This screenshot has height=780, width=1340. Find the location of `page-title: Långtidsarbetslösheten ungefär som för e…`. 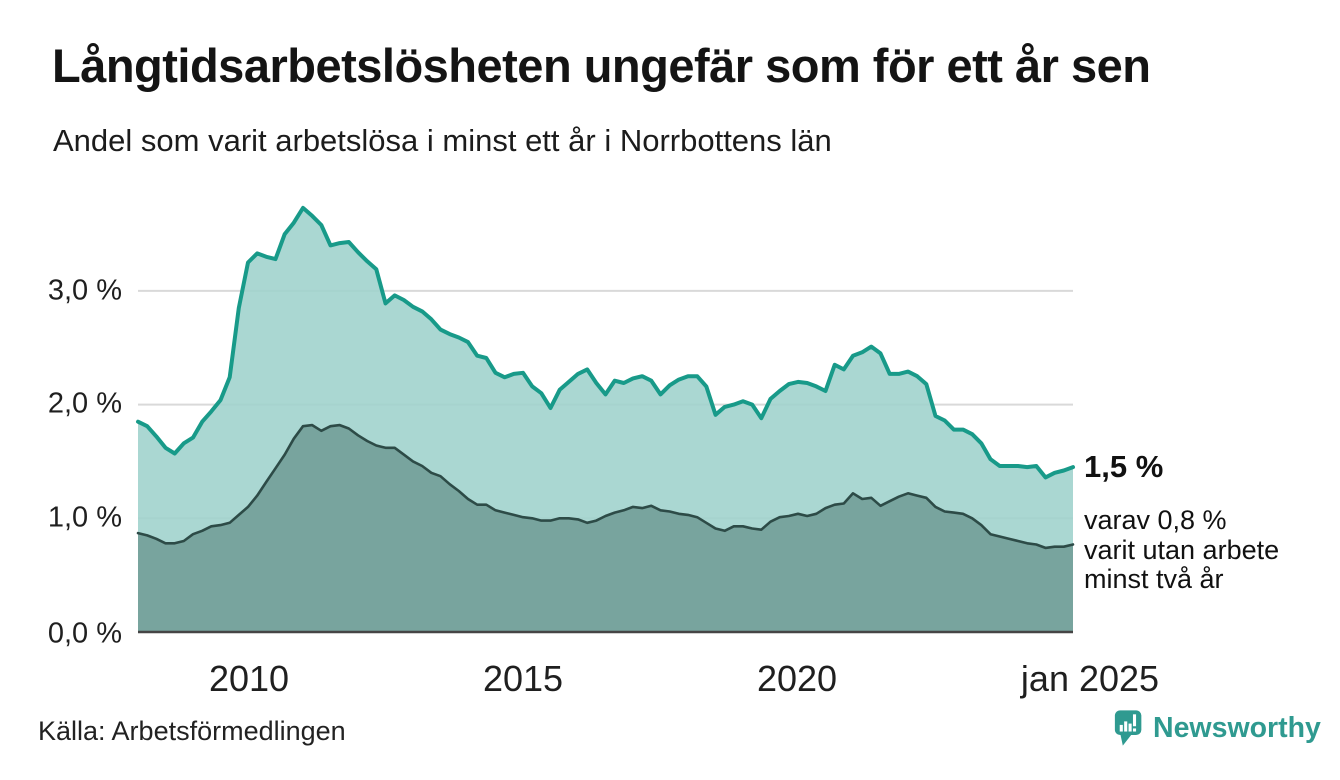

page-title: Långtidsarbetslösheten ungefär som för e… is located at coordinates (601, 65).